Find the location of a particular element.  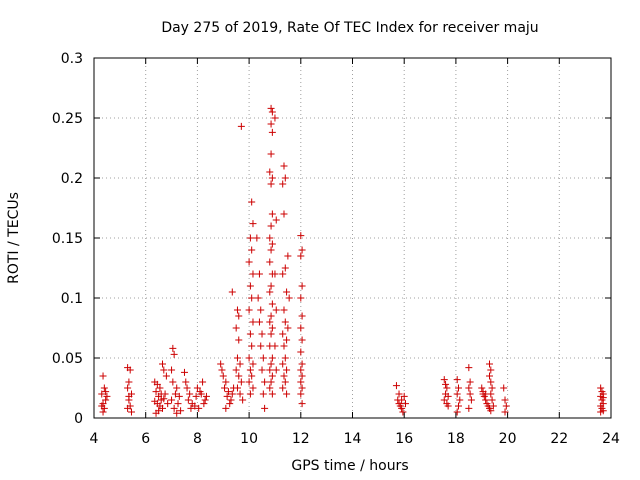

x-tick-label: 24 is located at coordinates (611, 439).